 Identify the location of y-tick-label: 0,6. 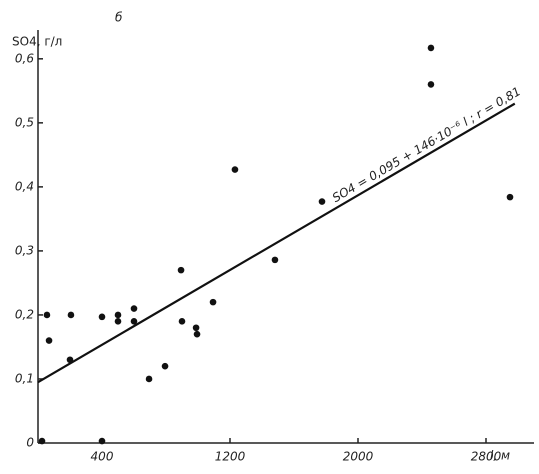
(24, 58).